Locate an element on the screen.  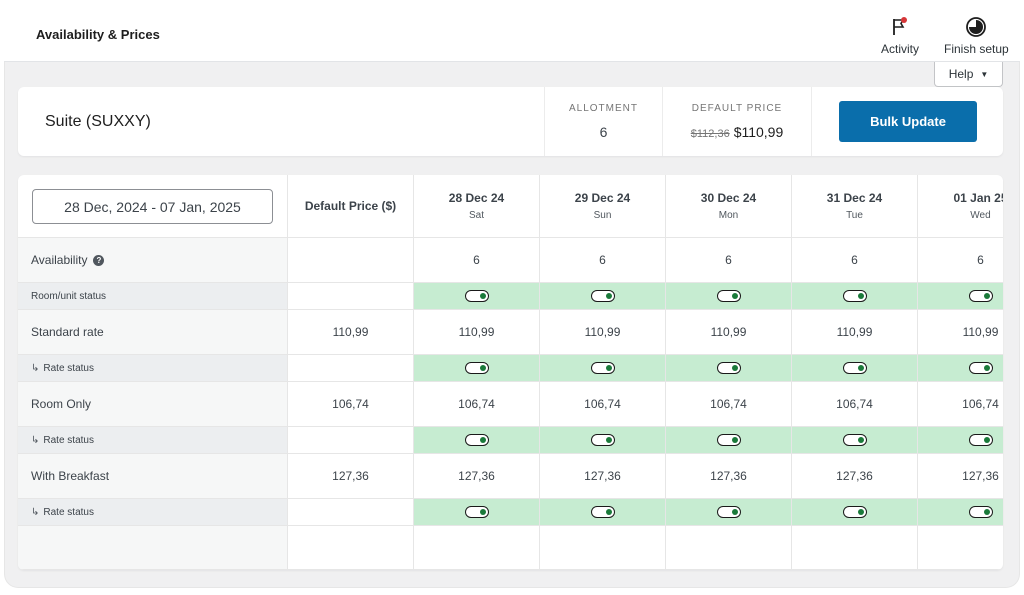
allotment-value: 6 is located at coordinates (603, 132).